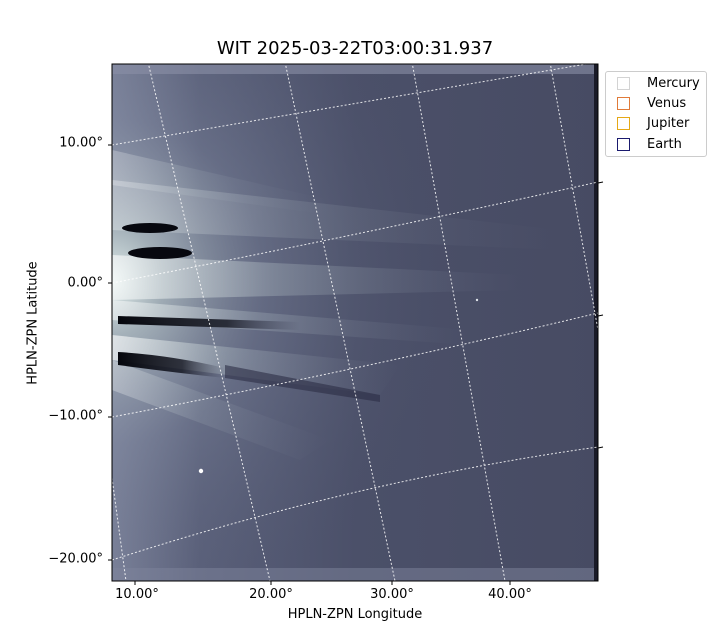 This screenshot has height=640, width=720. I want to click on legend-item-earth: Earth, so click(649, 144).